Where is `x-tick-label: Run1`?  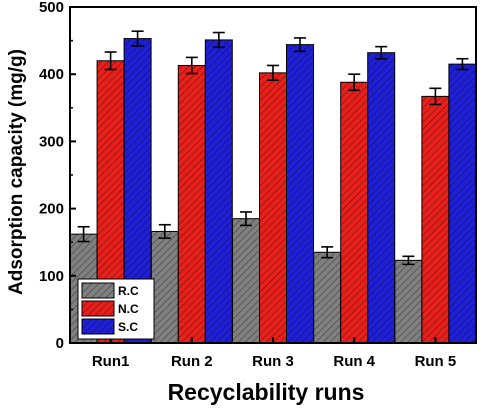 x-tick-label: Run1 is located at coordinates (111, 361).